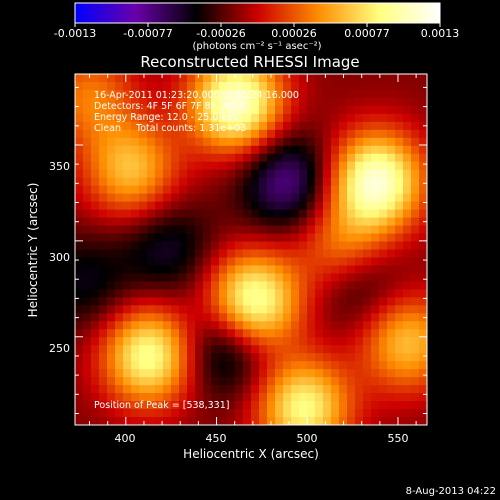  I want to click on annotation-energy-range: Energy Range: 12.0 - 25.0 keV, so click(166, 117).